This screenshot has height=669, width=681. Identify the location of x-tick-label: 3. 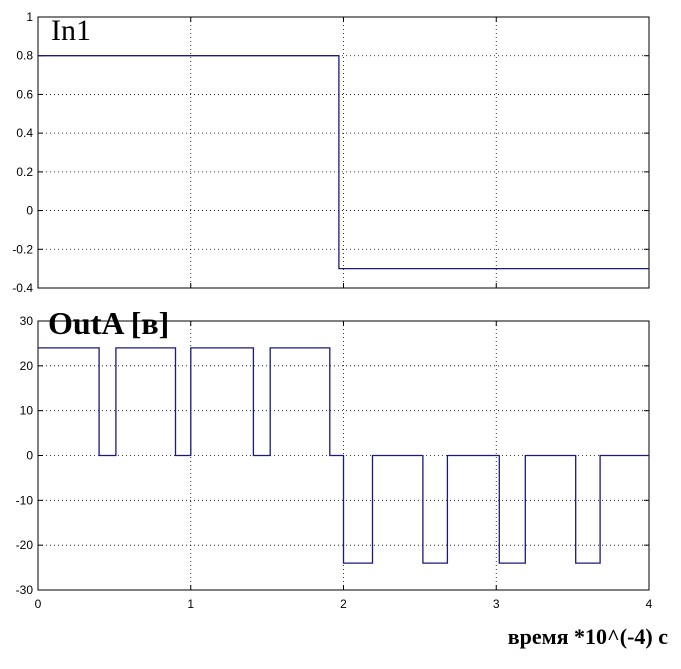
(496, 604).